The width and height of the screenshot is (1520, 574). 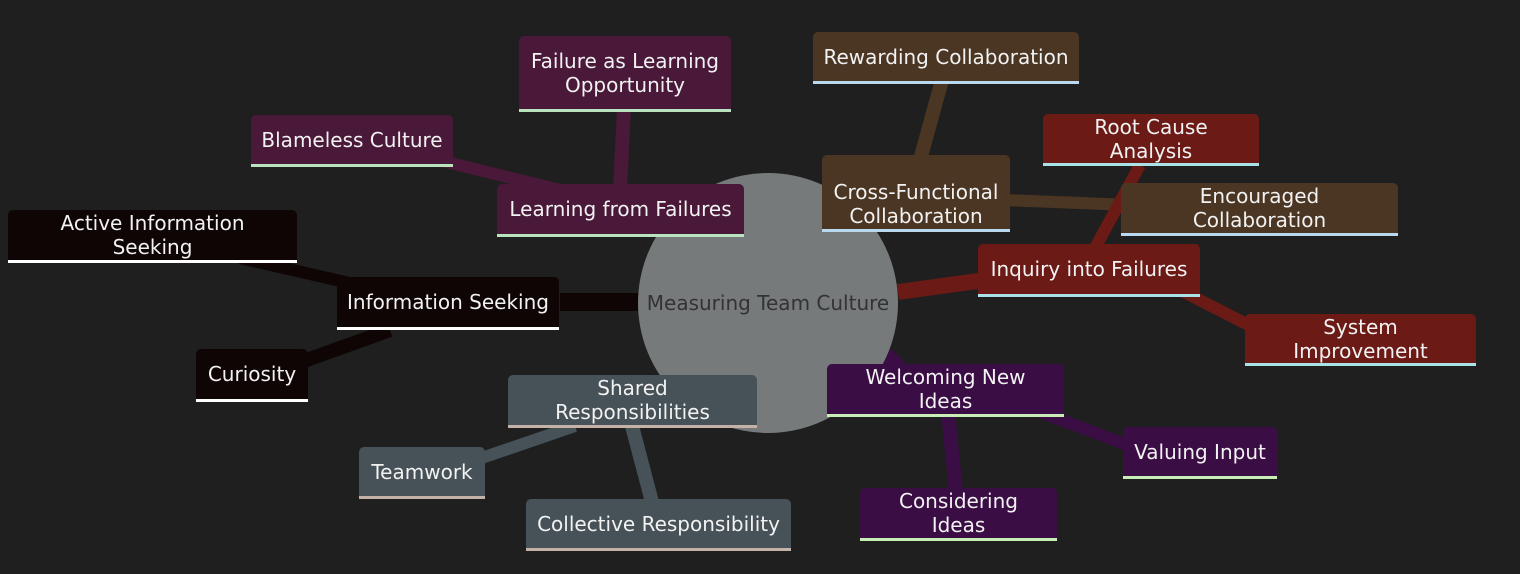 I want to click on node-label: Teamwork, so click(x=422, y=471).